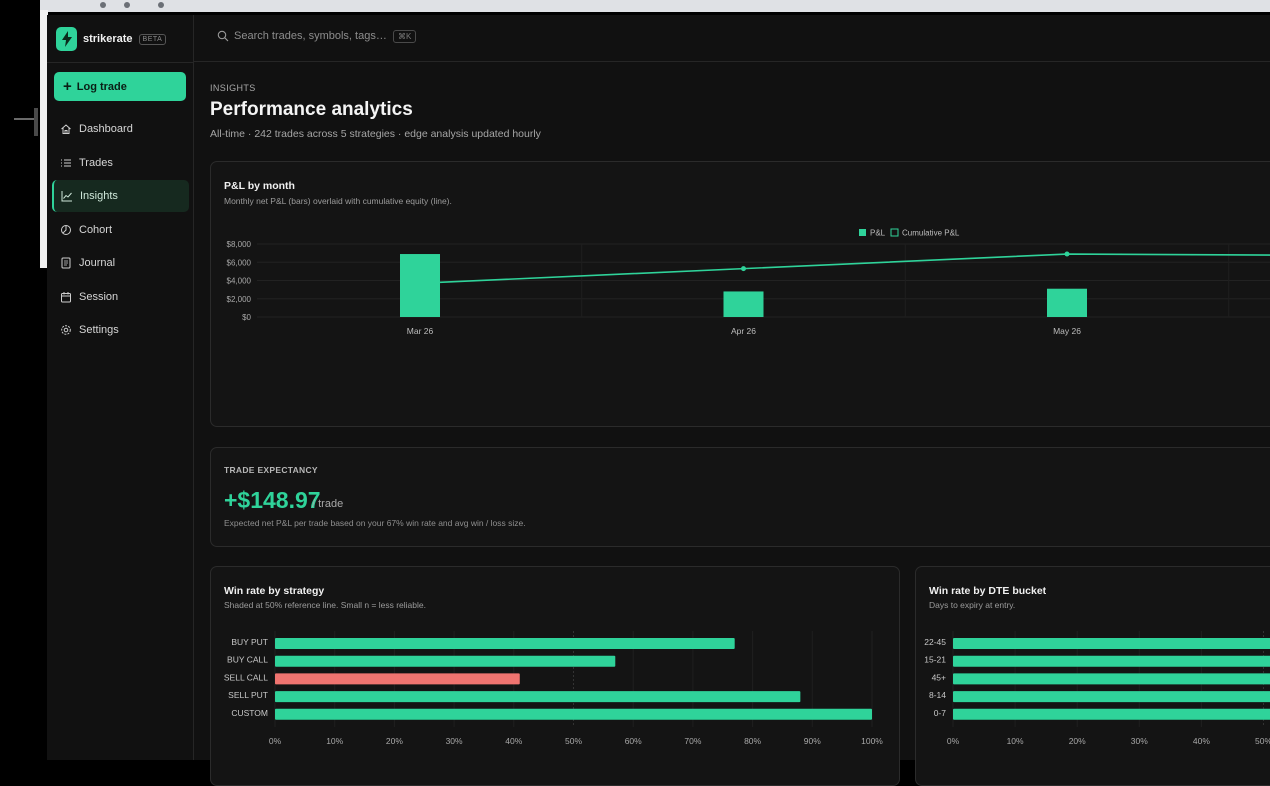  Describe the element at coordinates (106, 129) in the screenshot. I see `sidebar-item-label: Dashboard` at that location.